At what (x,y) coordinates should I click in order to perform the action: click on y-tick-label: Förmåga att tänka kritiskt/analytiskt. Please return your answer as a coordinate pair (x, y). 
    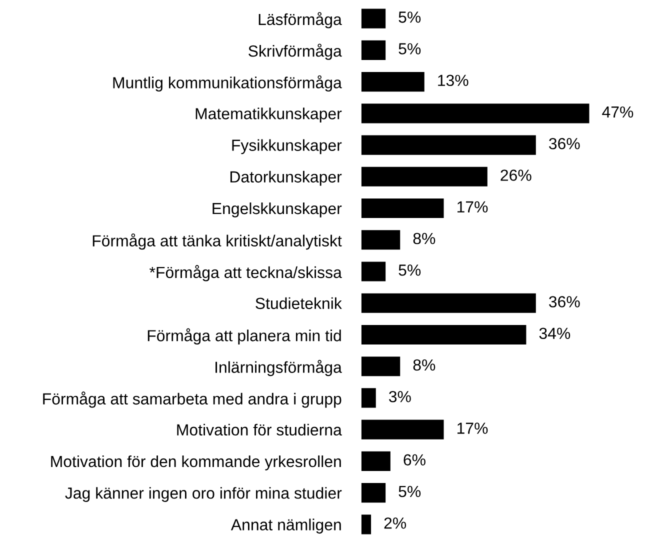
    Looking at the image, I should click on (217, 241).